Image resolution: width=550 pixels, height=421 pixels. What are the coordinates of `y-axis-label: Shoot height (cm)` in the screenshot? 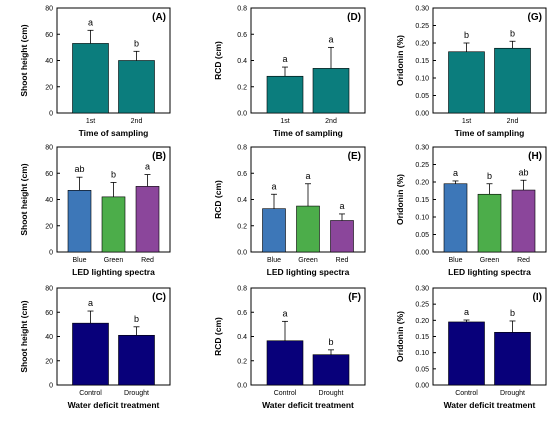 It's located at (24, 60).